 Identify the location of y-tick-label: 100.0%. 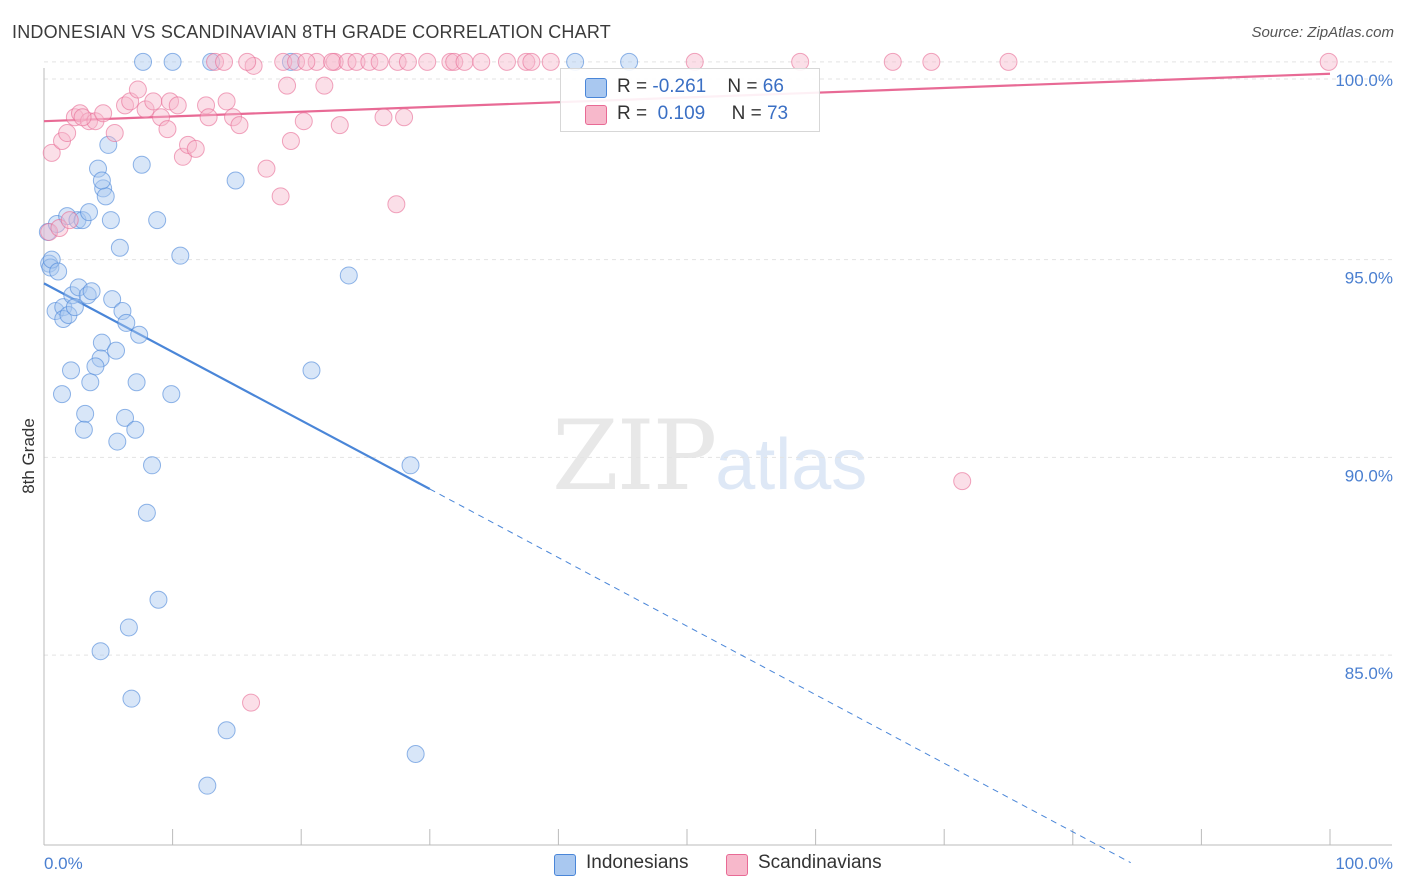
(1364, 80).